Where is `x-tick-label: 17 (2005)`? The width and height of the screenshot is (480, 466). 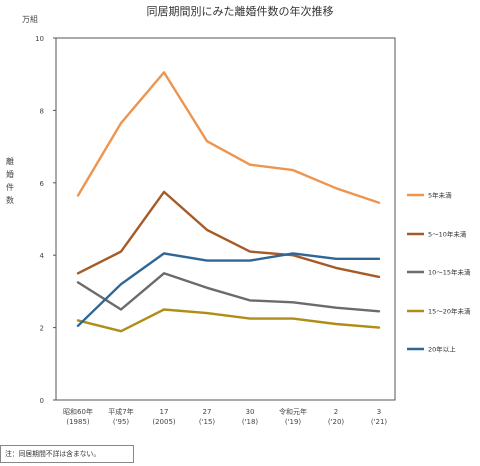
x-tick-label: 17 (2005) is located at coordinates (164, 417).